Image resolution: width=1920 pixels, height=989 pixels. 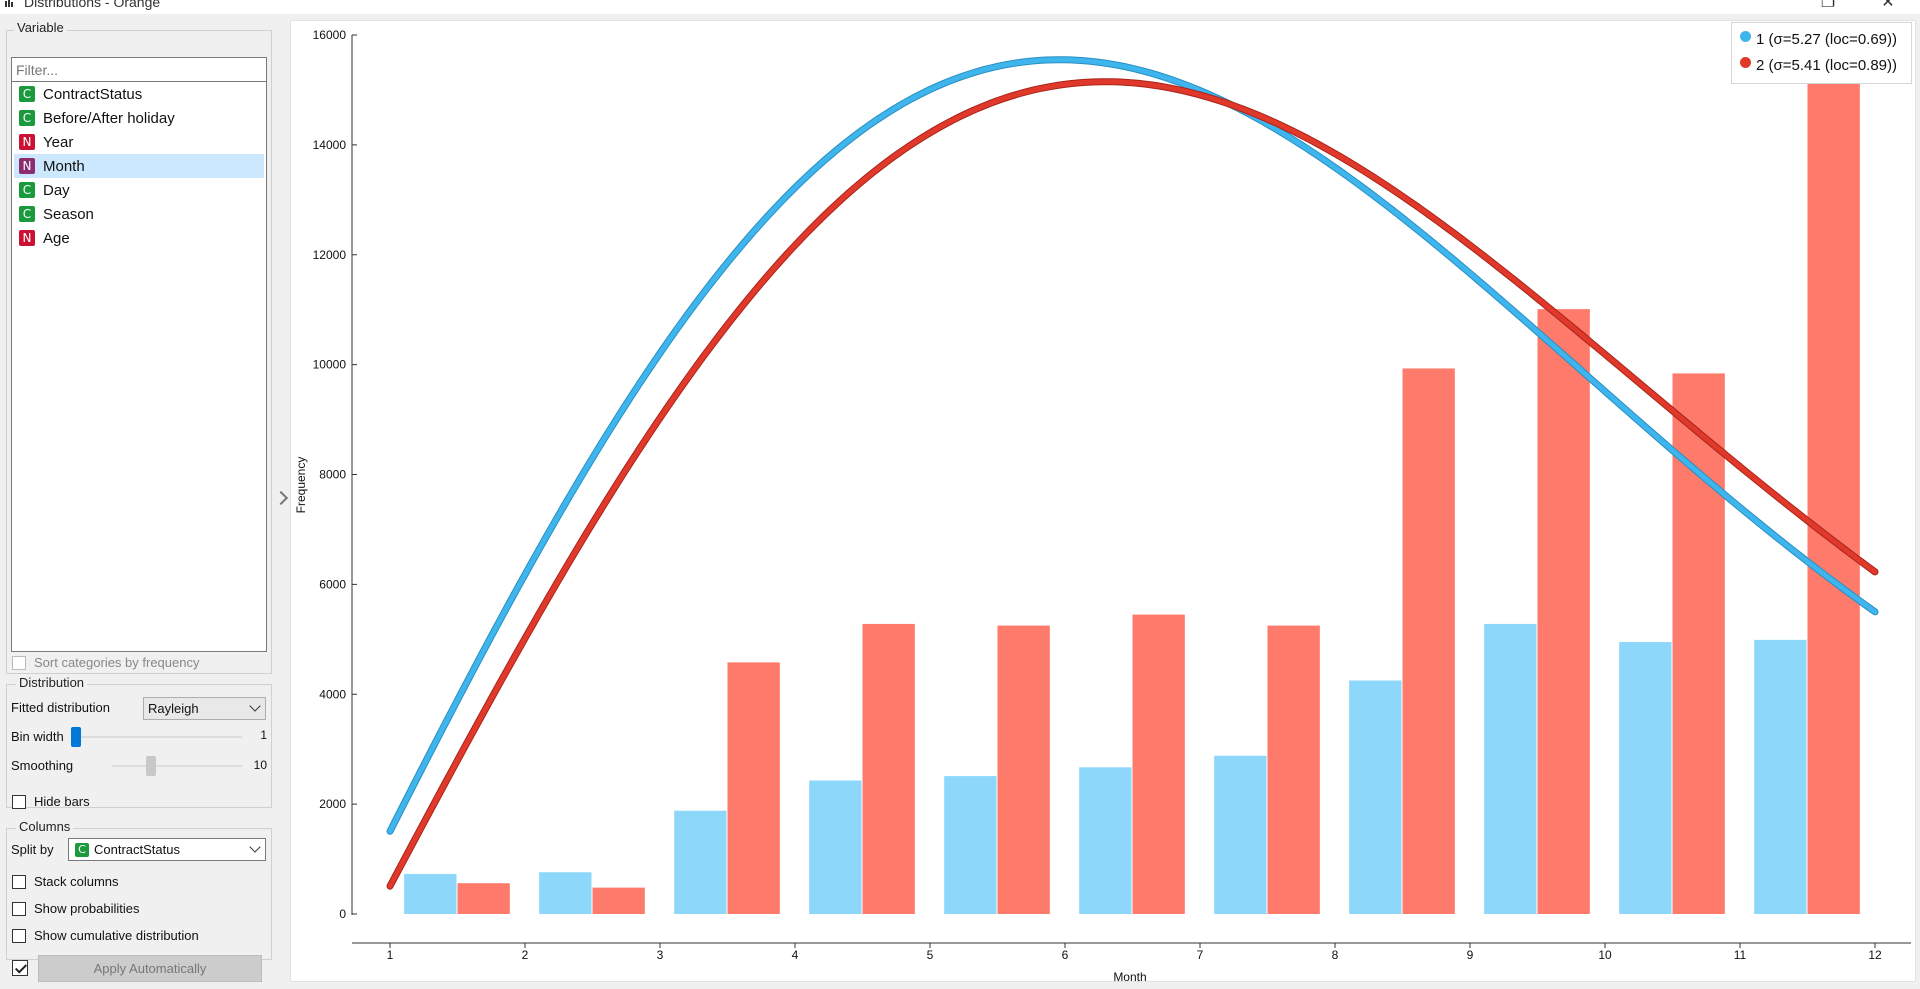 What do you see at coordinates (1875, 955) in the screenshot?
I see `x-tick-label: 12` at bounding box center [1875, 955].